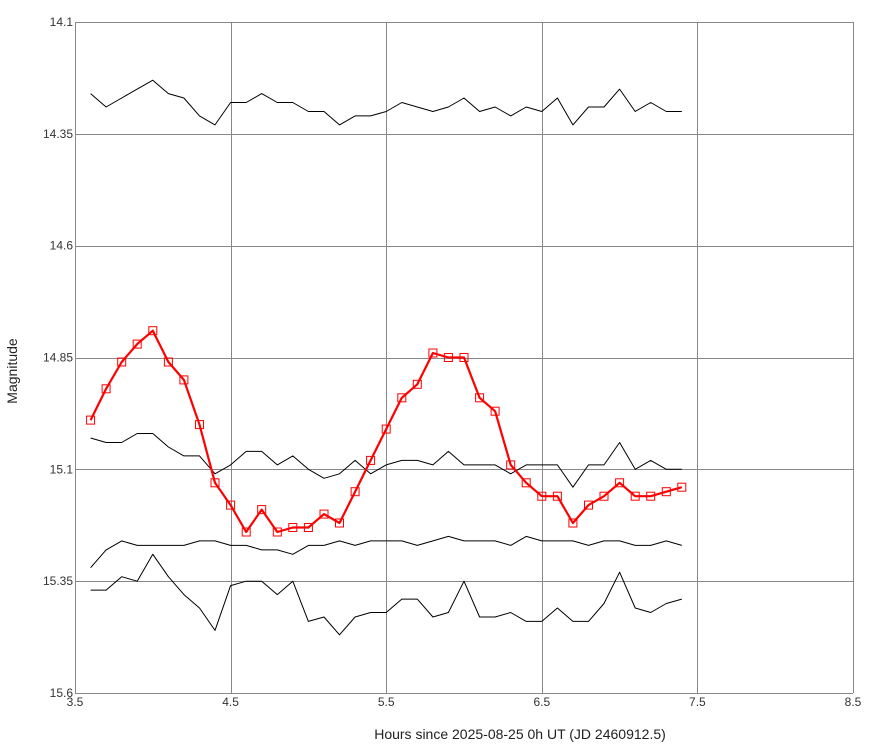 This screenshot has height=753, width=881. What do you see at coordinates (464, 702) in the screenshot?
I see `x-tick-labels: 3.5 4.5 5.5 6.5 7.5 8.5` at bounding box center [464, 702].